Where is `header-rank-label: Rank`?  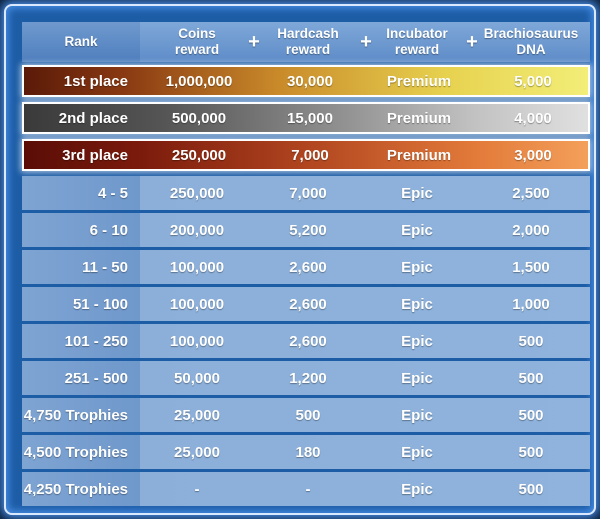 header-rank-label: Rank is located at coordinates (81, 41).